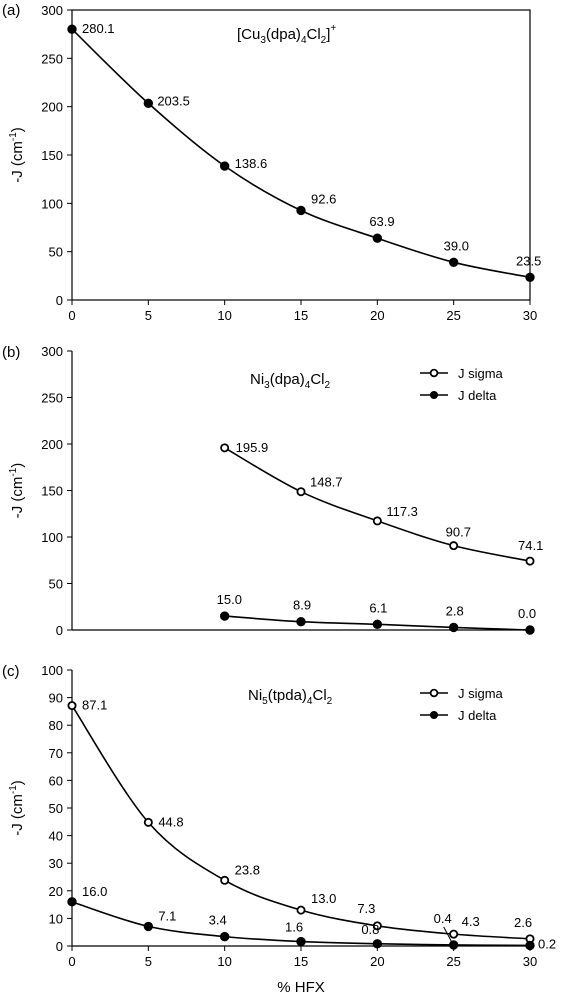 The image size is (563, 1000). I want to click on y-tick-label: 90, so click(56, 698).